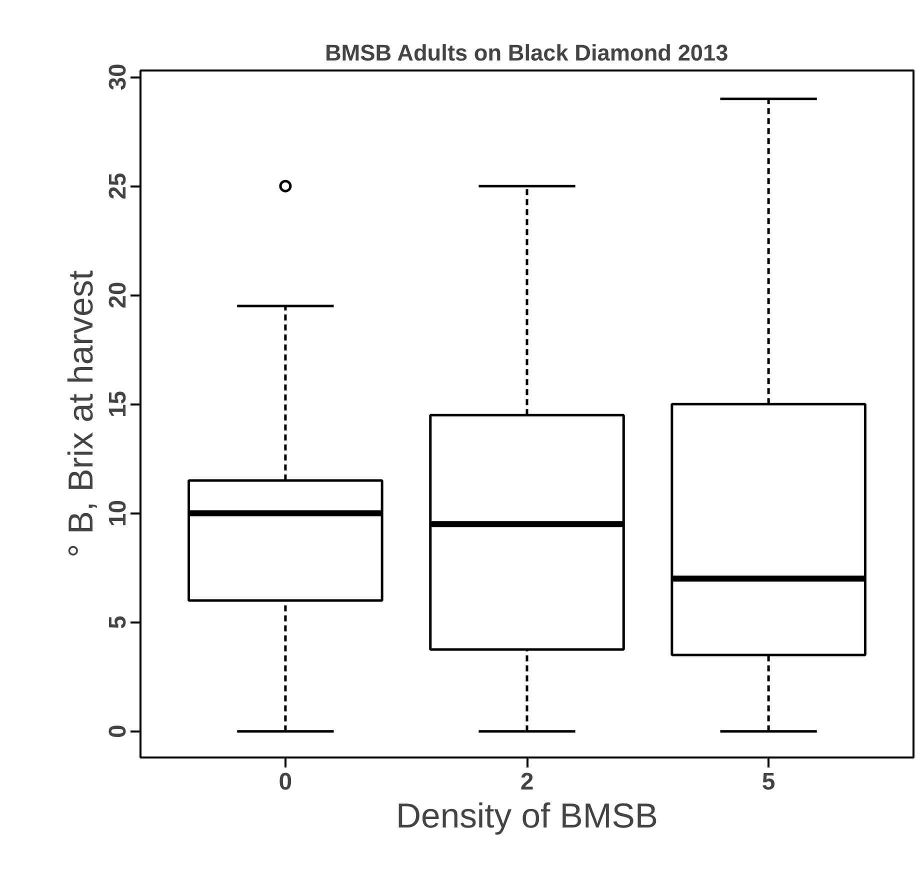  I want to click on y-tick-label: 0, so click(118, 731).